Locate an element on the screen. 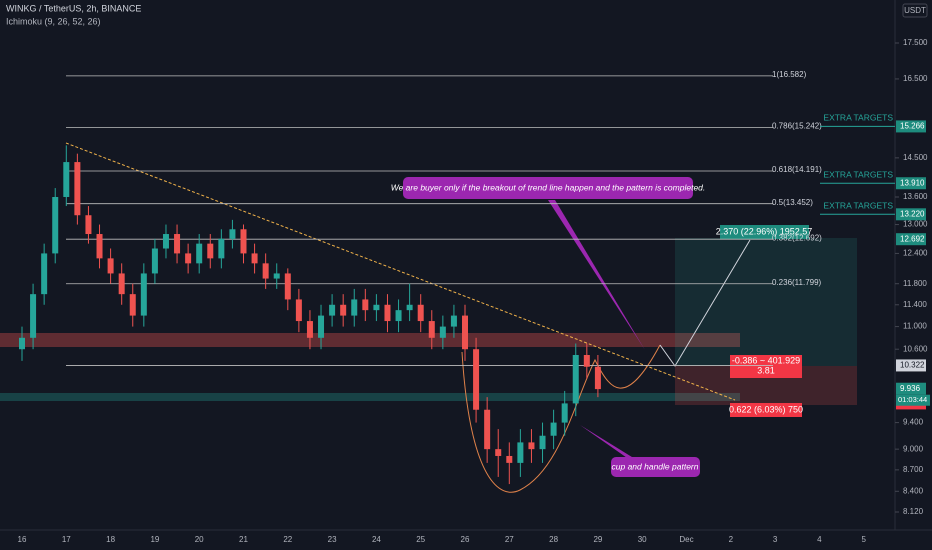  fib-label: 0.786(15.242) is located at coordinates (797, 125).